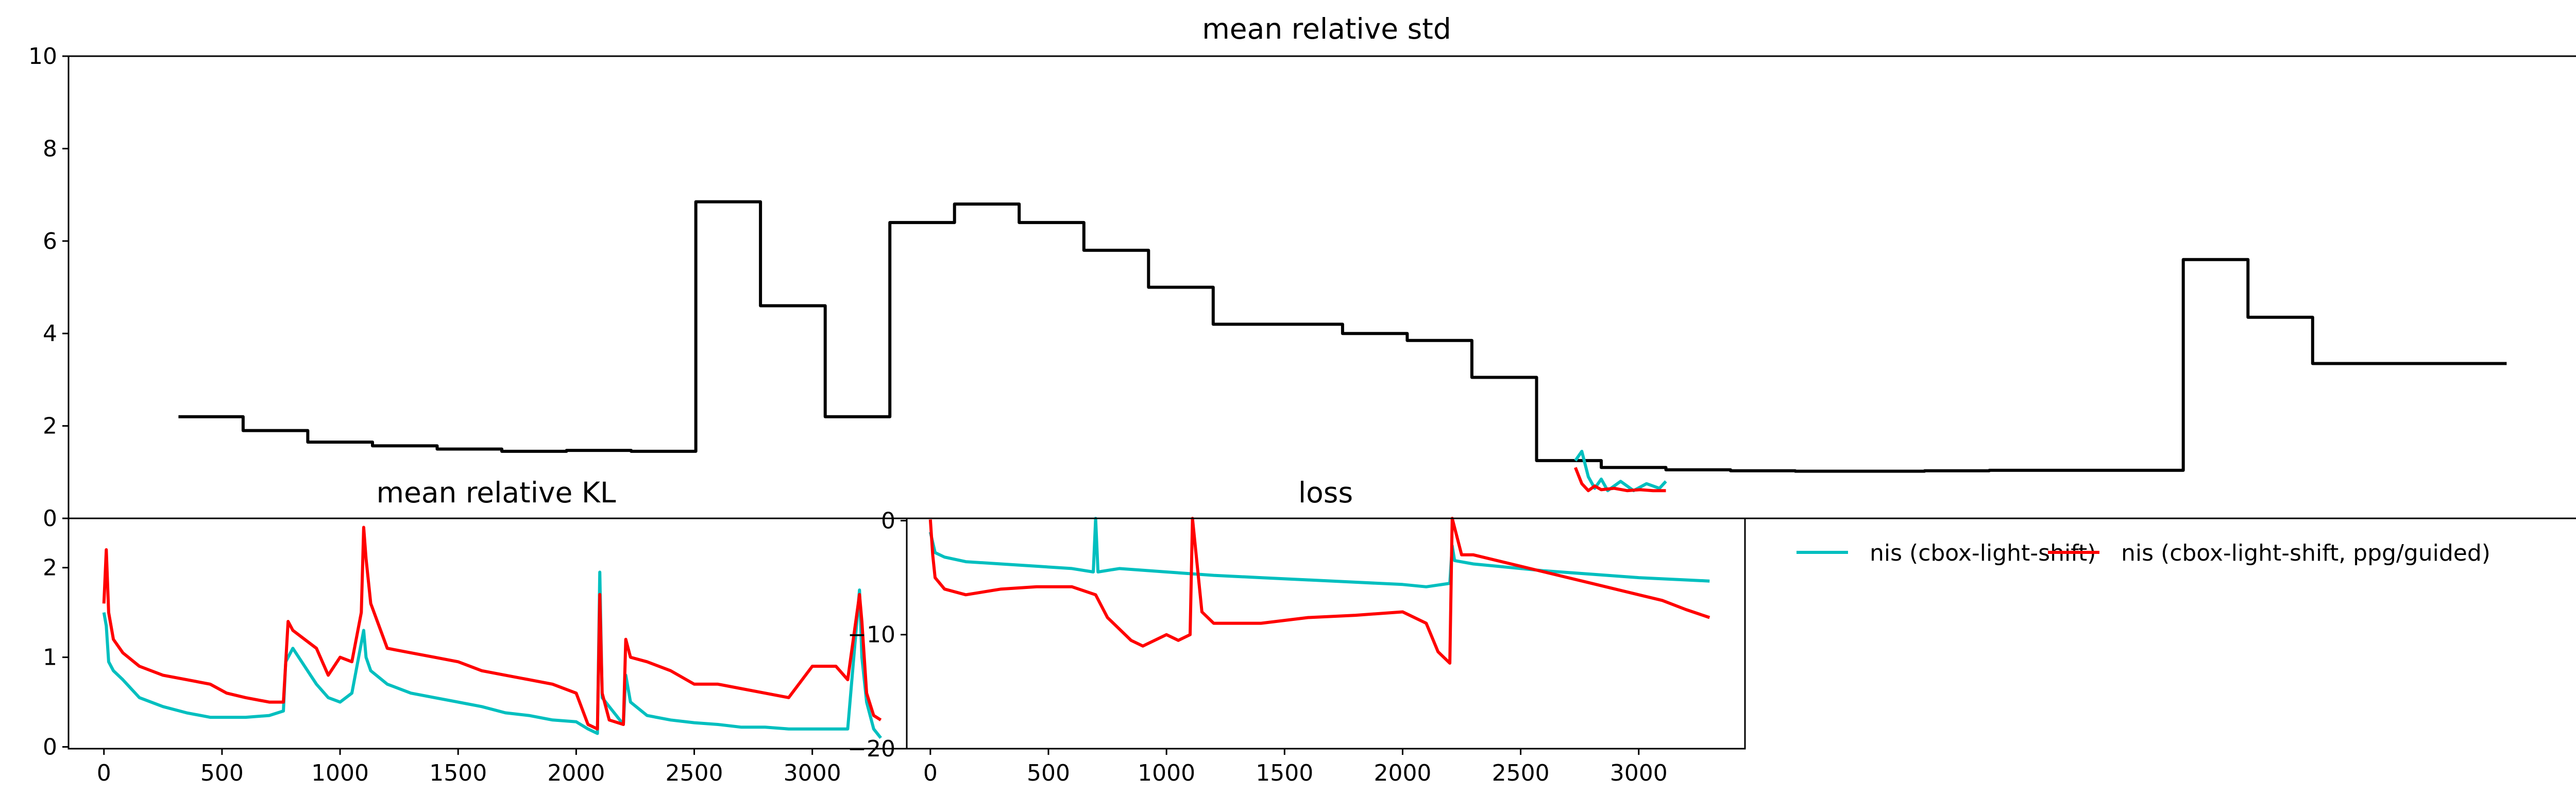 Image resolution: width=2576 pixels, height=810 pixels. I want to click on std-ytick-label: 4, so click(50, 333).